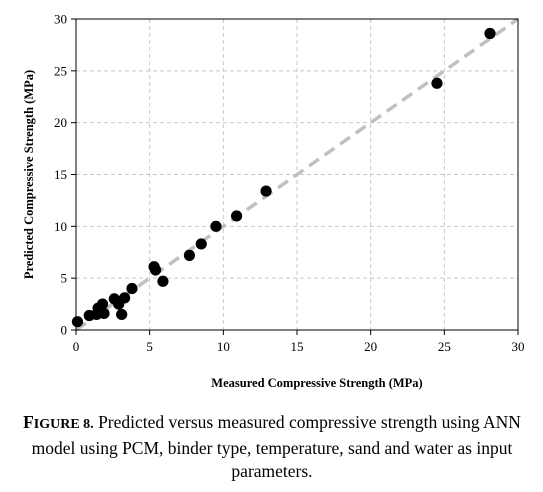 This screenshot has height=492, width=543. Describe the element at coordinates (297, 346) in the screenshot. I see `x-tick-label: 15` at that location.